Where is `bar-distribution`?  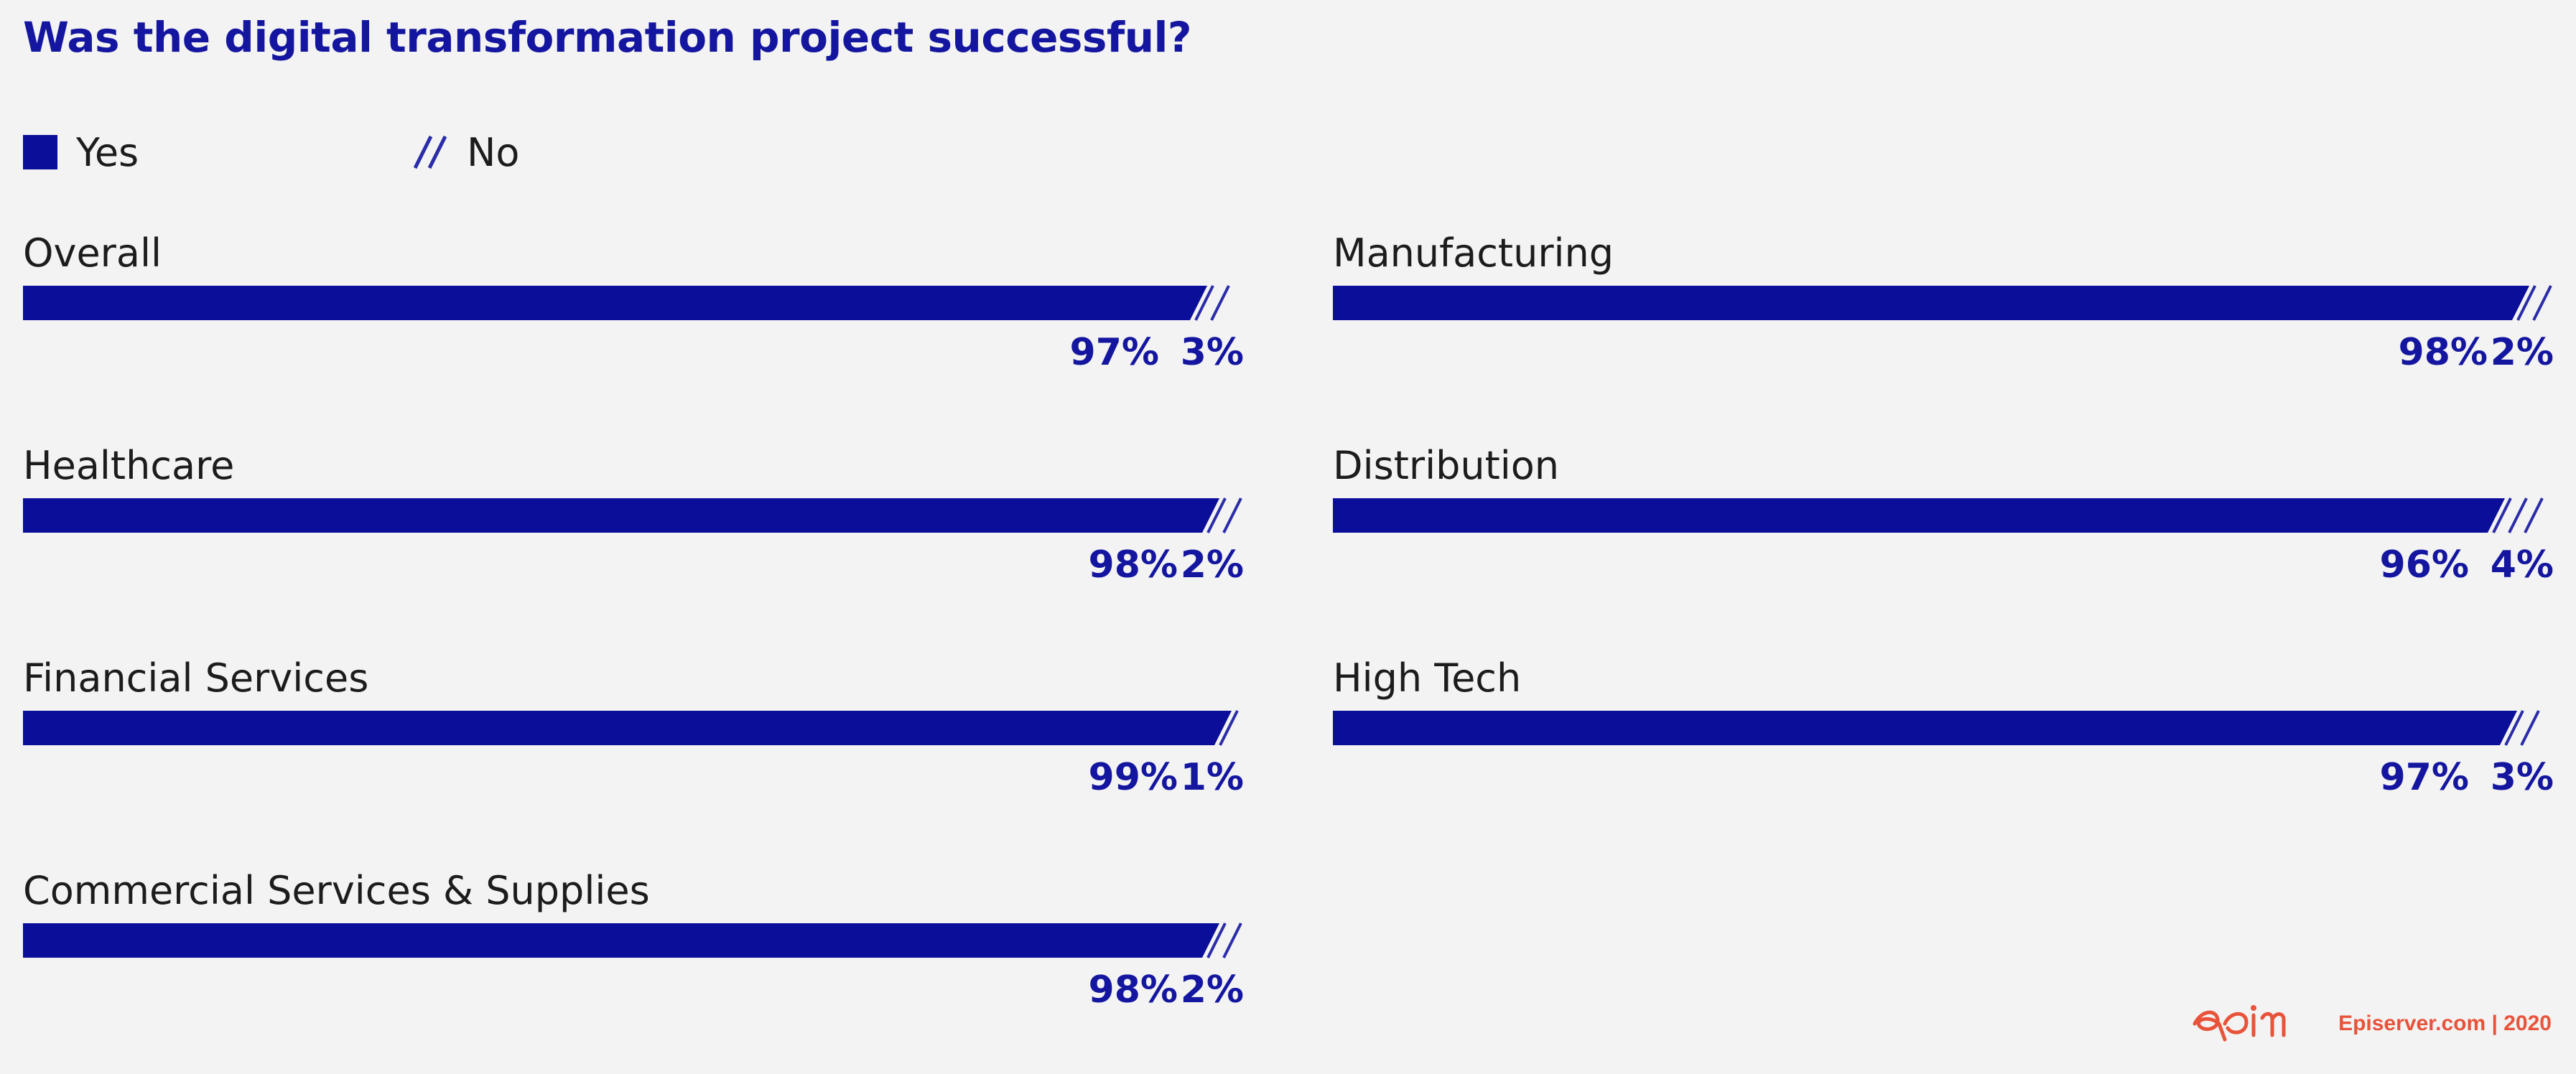
bar-distribution is located at coordinates (1938, 515).